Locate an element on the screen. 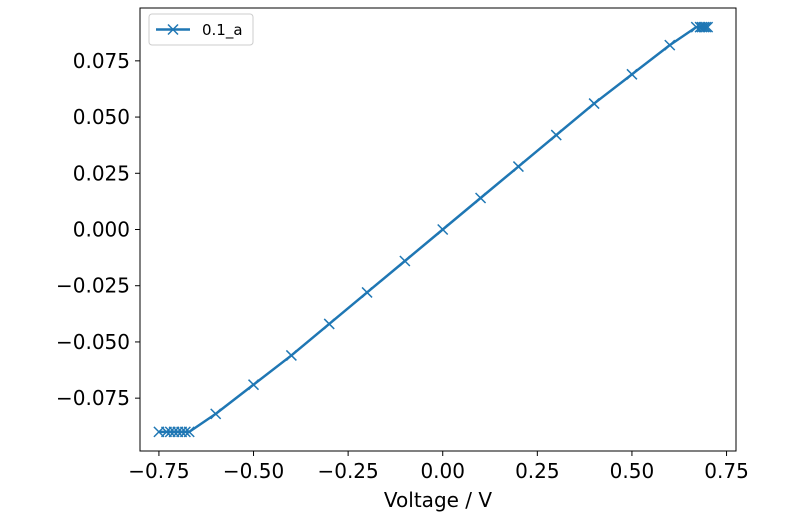 This screenshot has width=791, height=527. legend-box is located at coordinates (201, 29).